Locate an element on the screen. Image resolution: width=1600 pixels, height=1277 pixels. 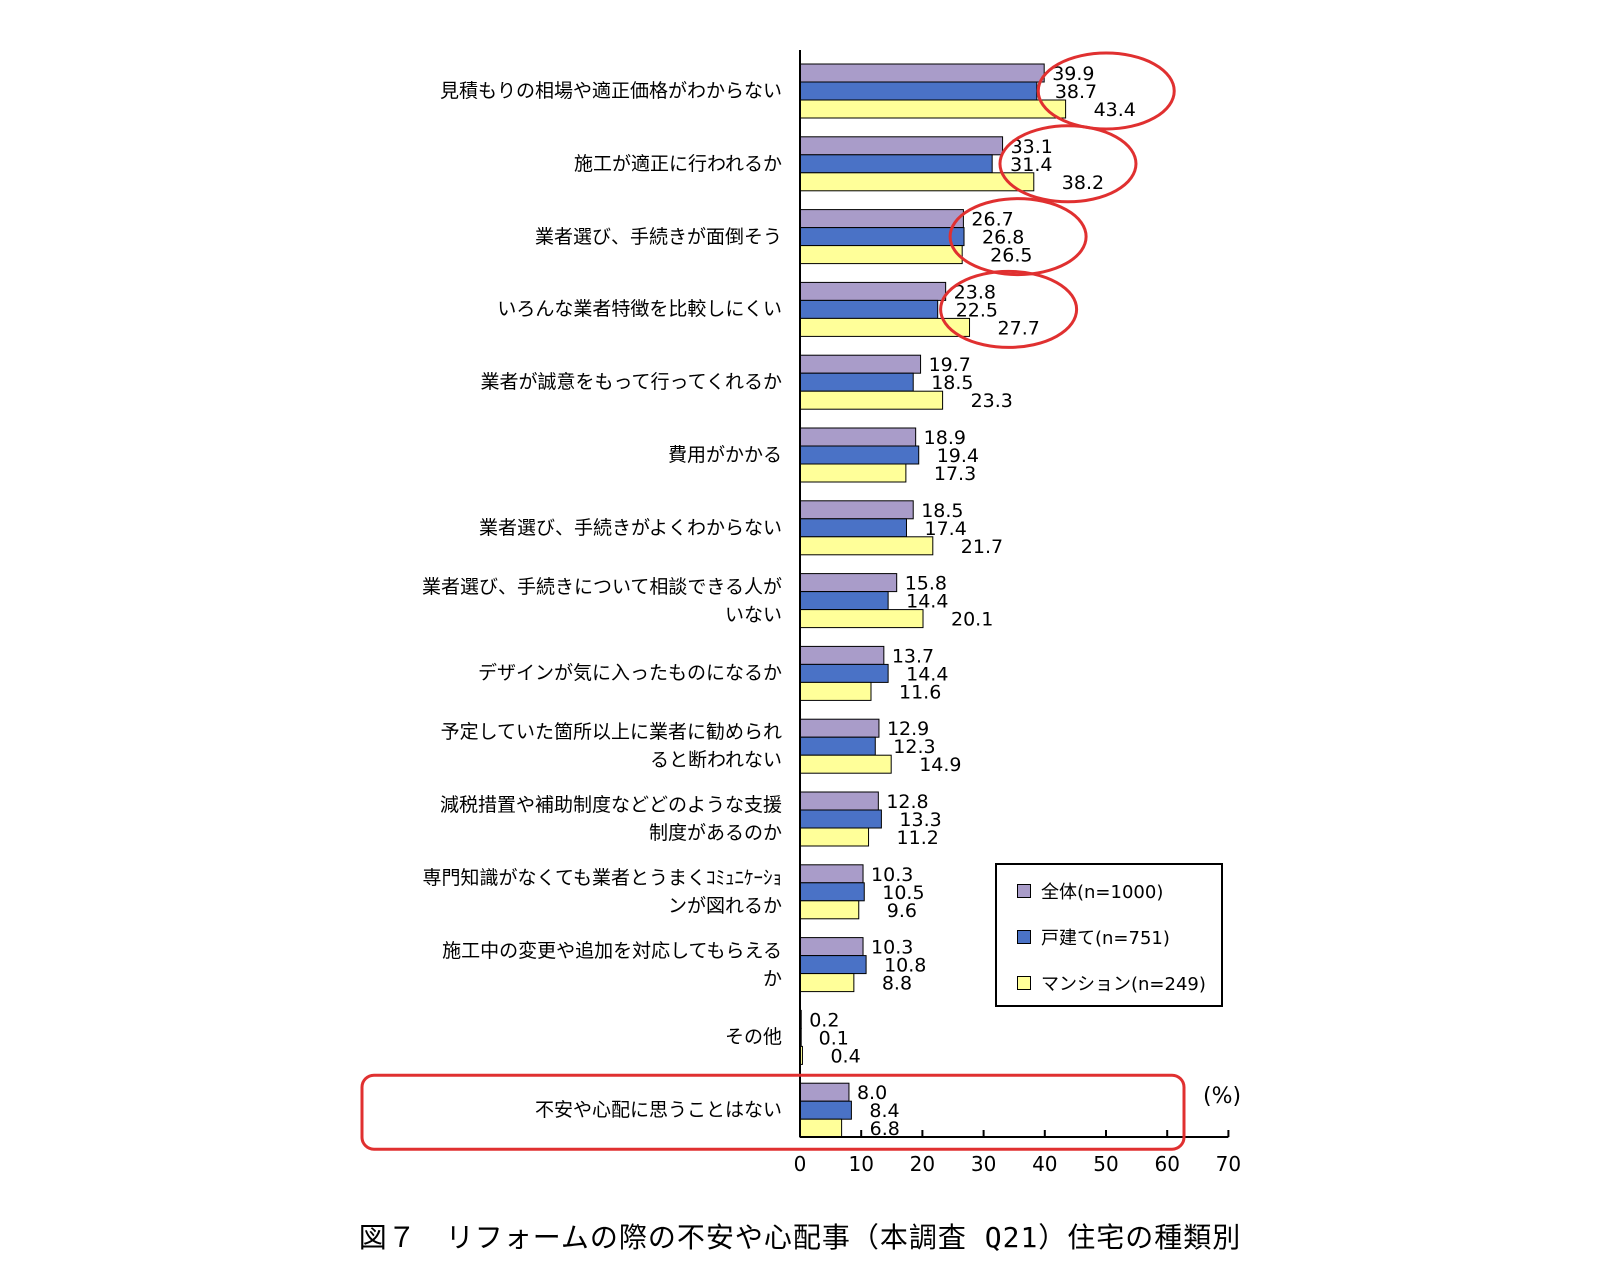
data-label-house: 18.5 is located at coordinates (952, 383).